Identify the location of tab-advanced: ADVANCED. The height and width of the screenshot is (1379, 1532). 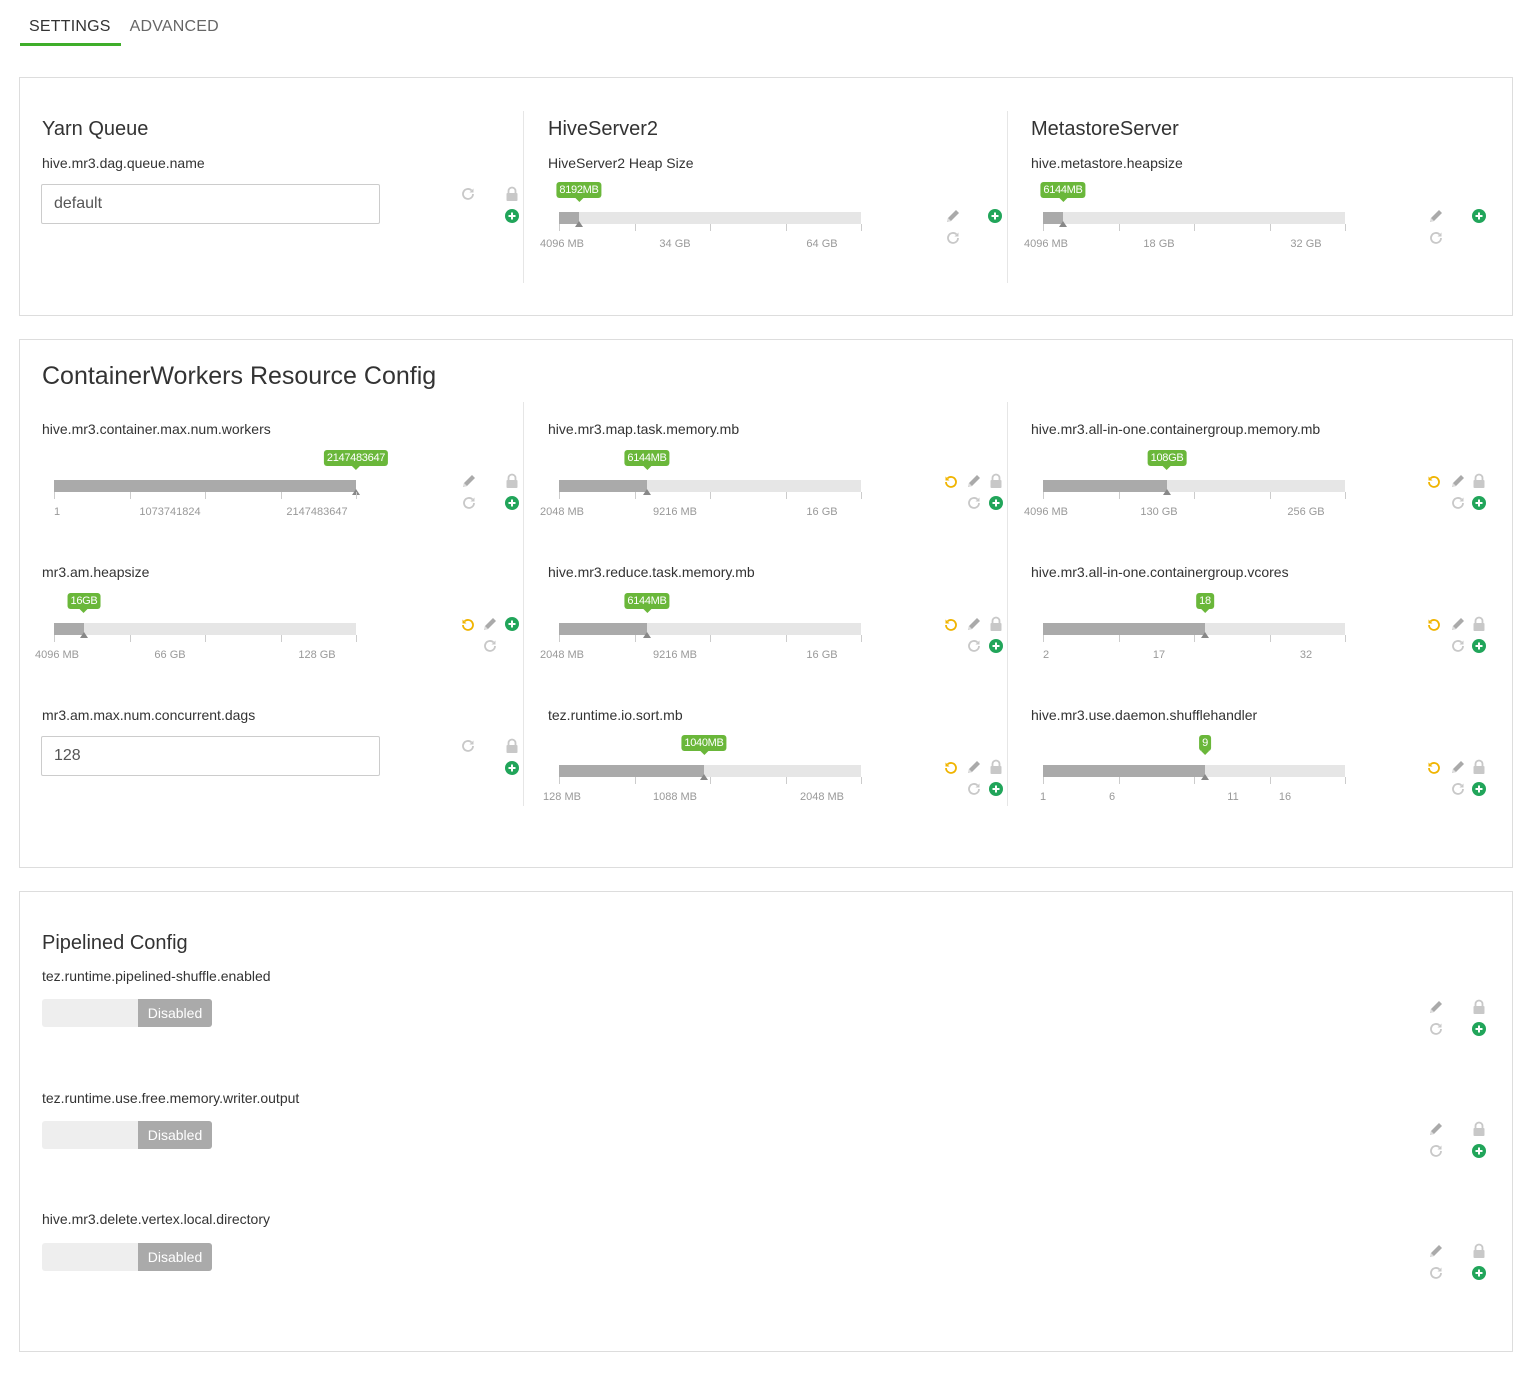
(174, 26).